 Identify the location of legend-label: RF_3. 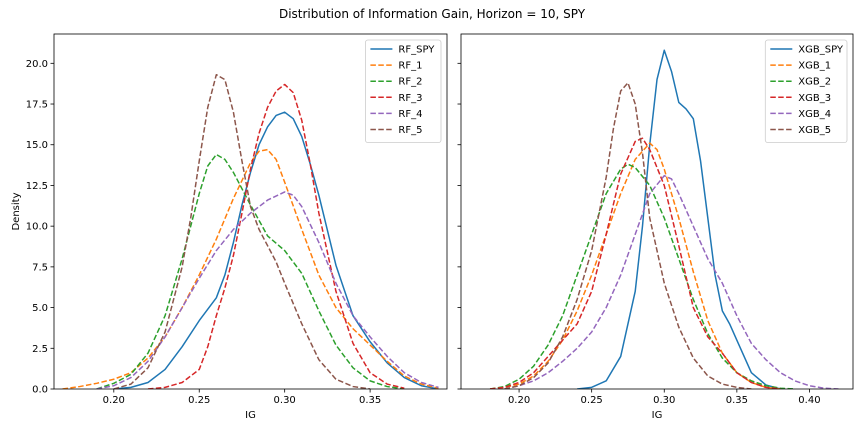
(410, 98).